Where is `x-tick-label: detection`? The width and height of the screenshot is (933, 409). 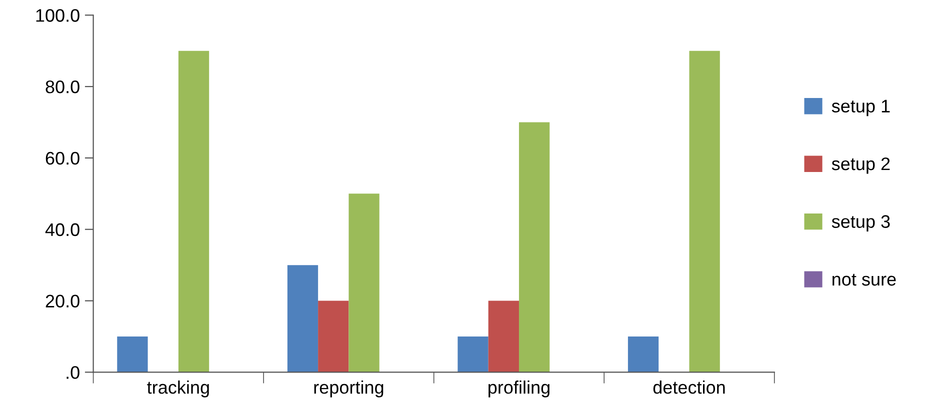 x-tick-label: detection is located at coordinates (689, 387).